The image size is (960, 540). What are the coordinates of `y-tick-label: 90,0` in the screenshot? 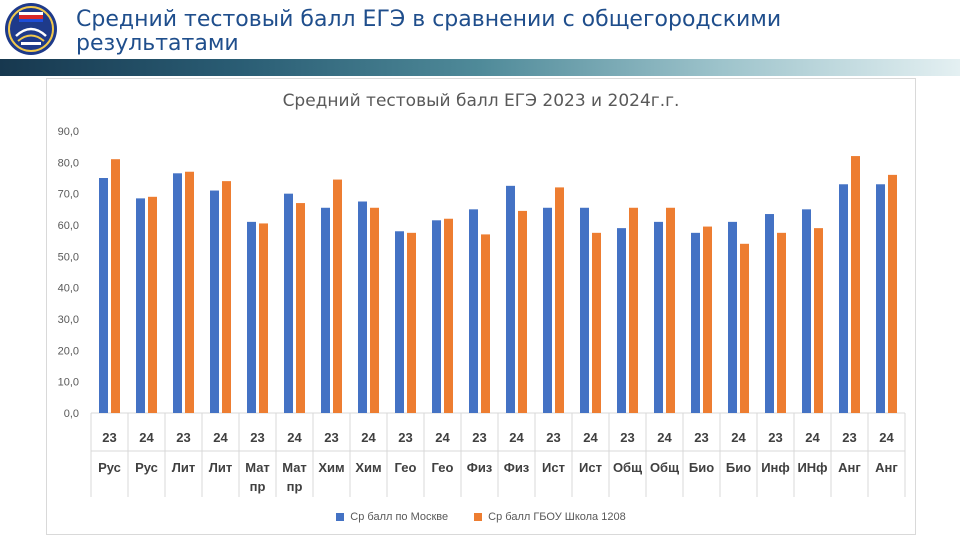 It's located at (68, 132).